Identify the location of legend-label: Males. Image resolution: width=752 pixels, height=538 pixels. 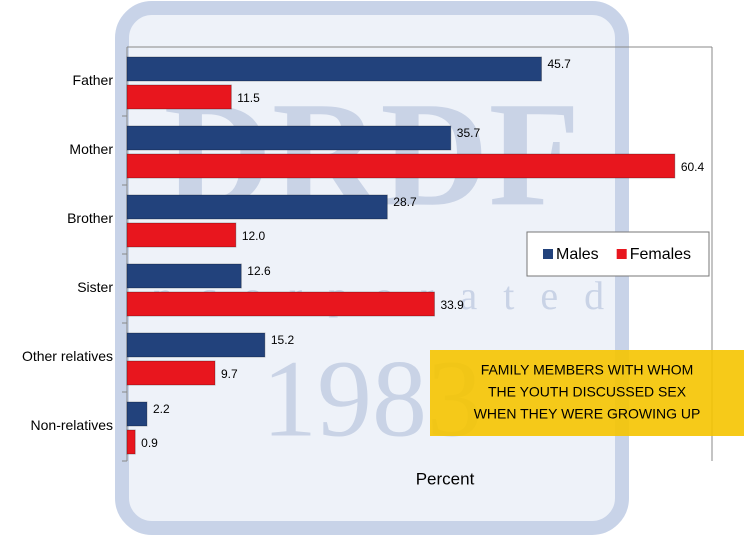
(577, 254).